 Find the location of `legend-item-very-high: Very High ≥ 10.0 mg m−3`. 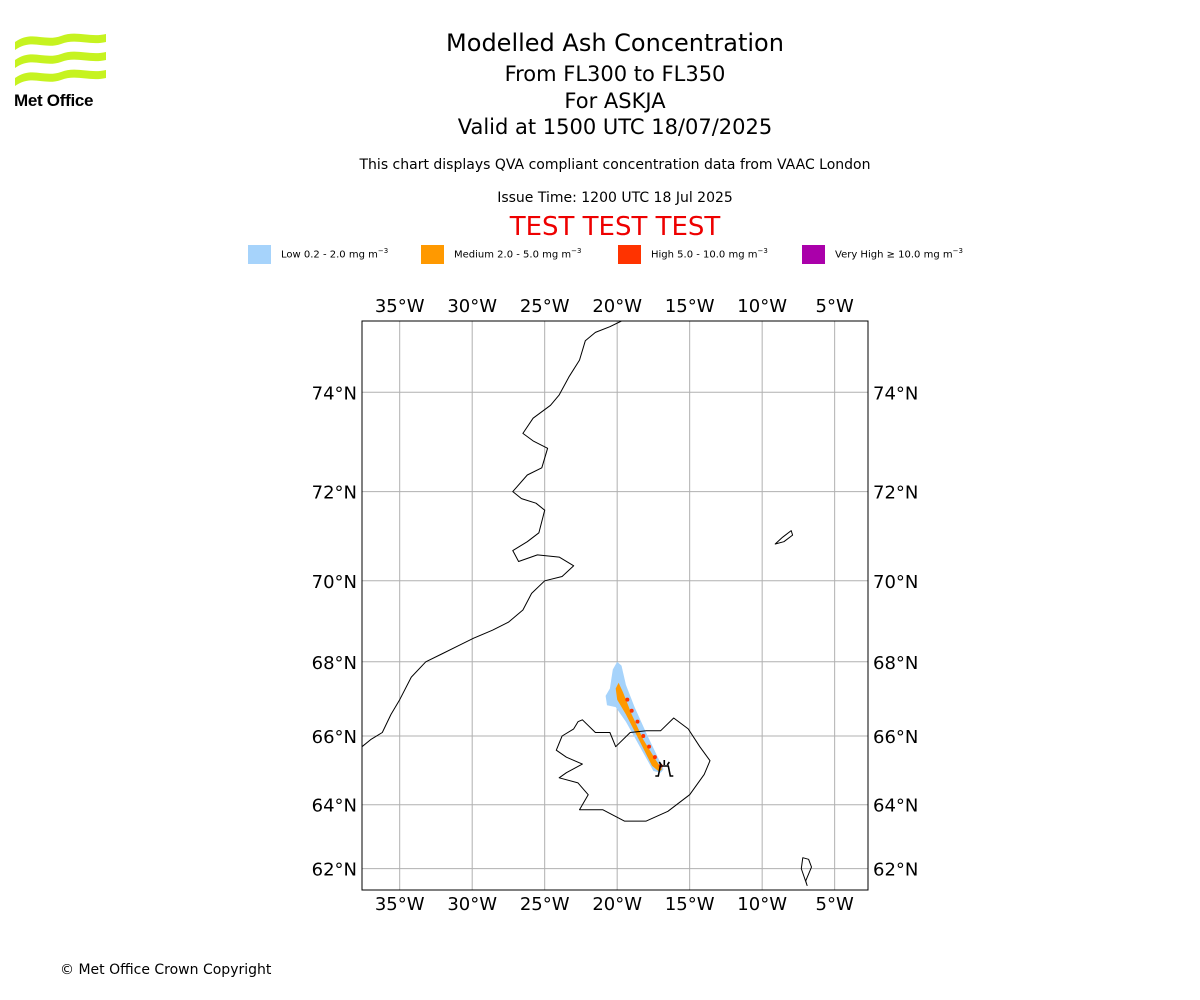

legend-item-very-high: Very High ≥ 10.0 mg m−3 is located at coordinates (882, 254).